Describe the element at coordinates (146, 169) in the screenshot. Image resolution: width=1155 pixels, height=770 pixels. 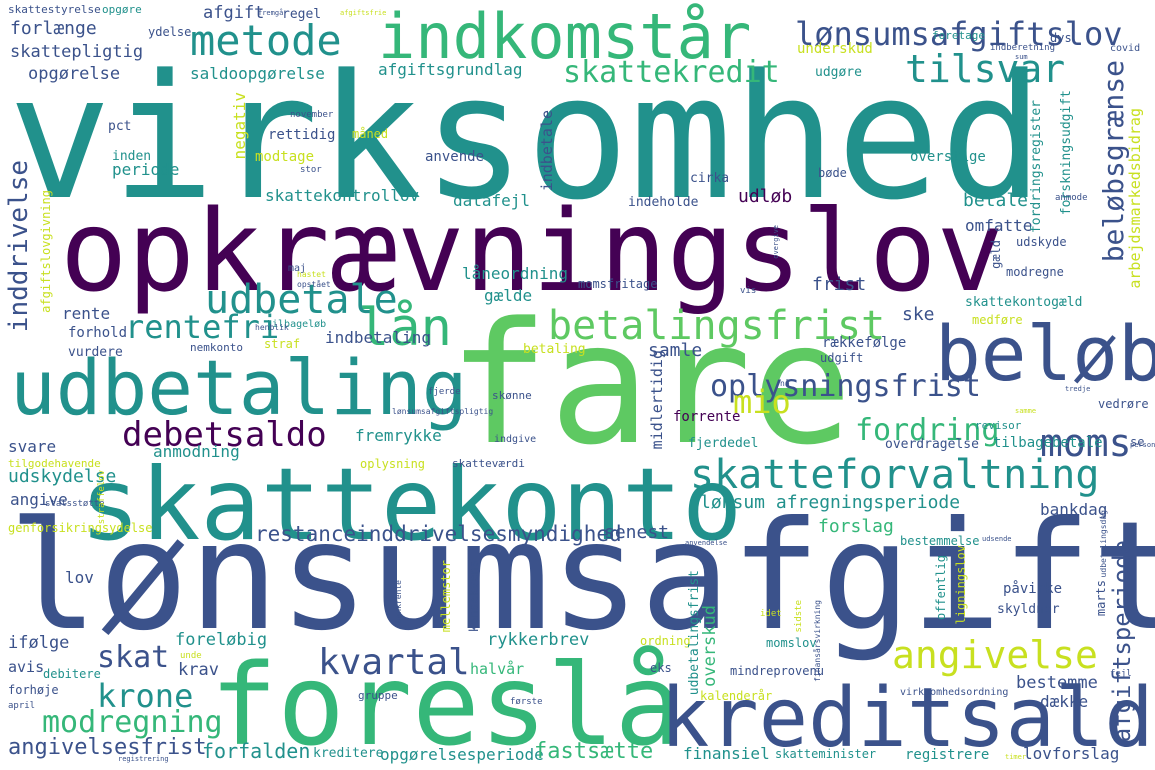
I see `word-periode: periode` at that location.